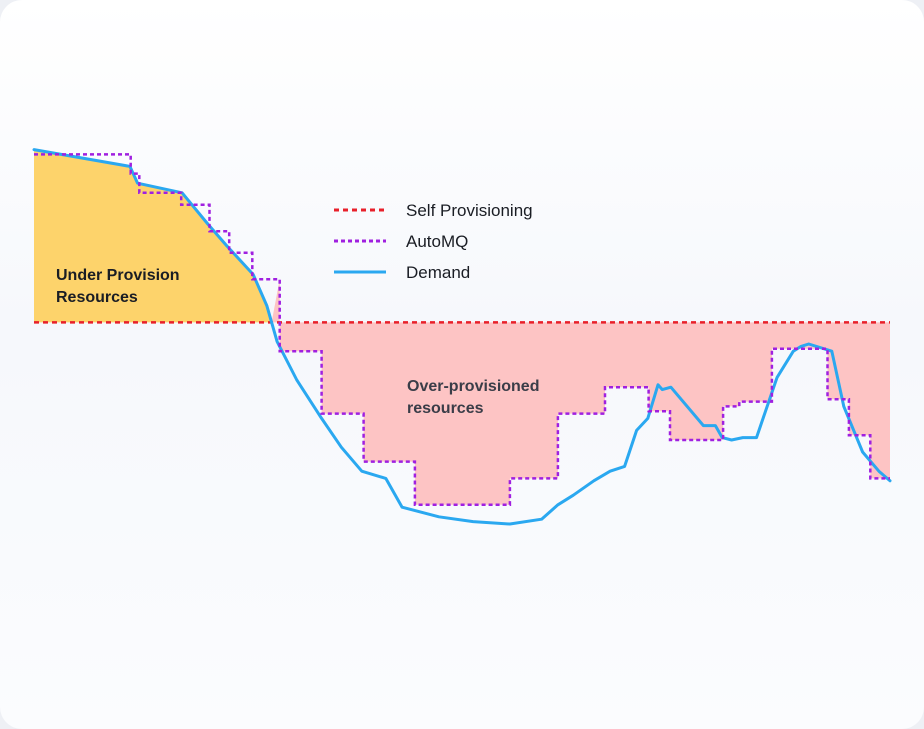 This screenshot has height=729, width=924. I want to click on legend-label-self-provisioning: Self Provisioning, so click(469, 210).